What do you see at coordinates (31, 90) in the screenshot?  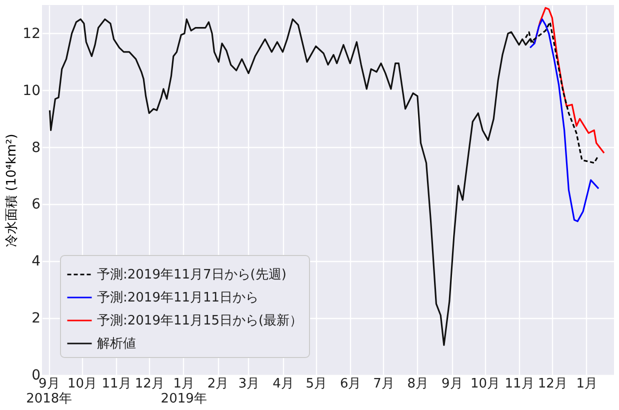 I see `y-tick-label: 10` at bounding box center [31, 90].